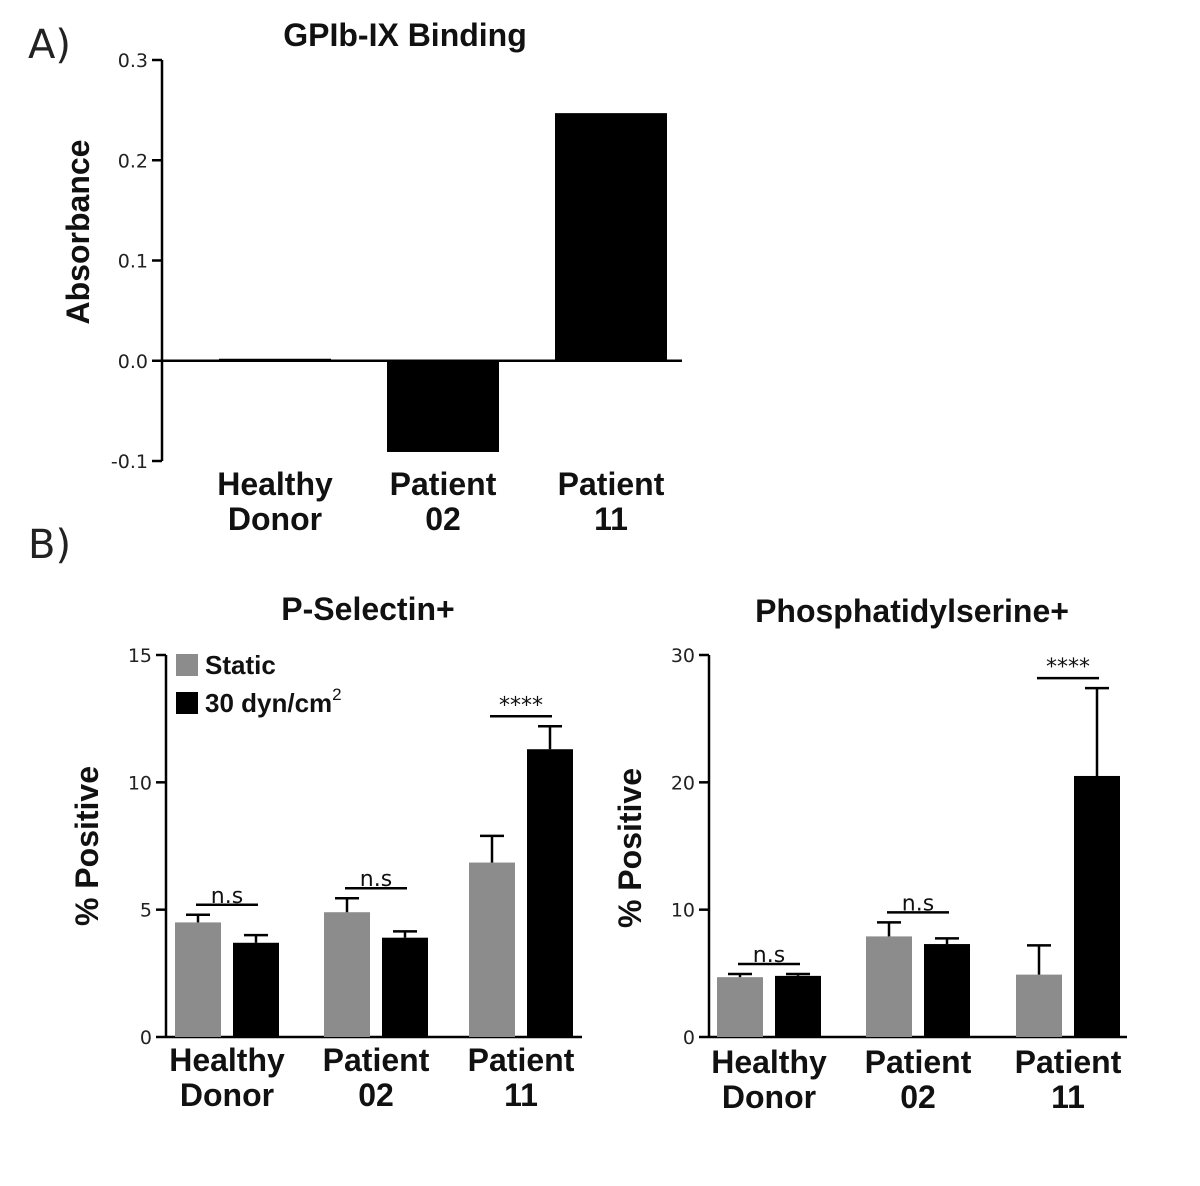 Image resolution: width=1200 pixels, height=1186 pixels. What do you see at coordinates (769, 1097) in the screenshot?
I see `chart-c-x-tick-label: Donor` at bounding box center [769, 1097].